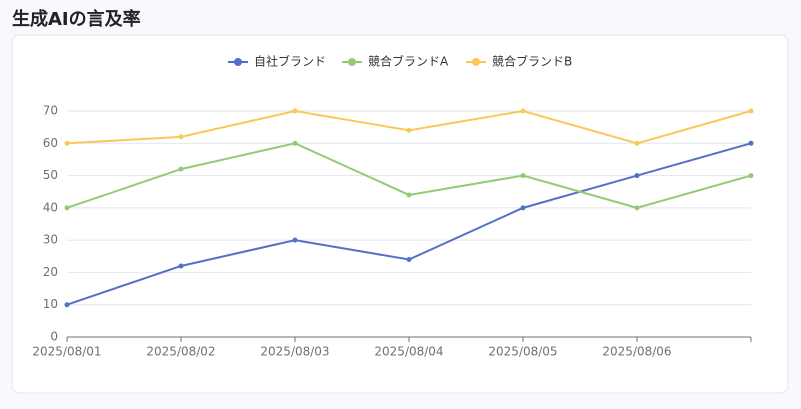 The image size is (801, 409). I want to click on y-tick-label: 40, so click(50, 207).